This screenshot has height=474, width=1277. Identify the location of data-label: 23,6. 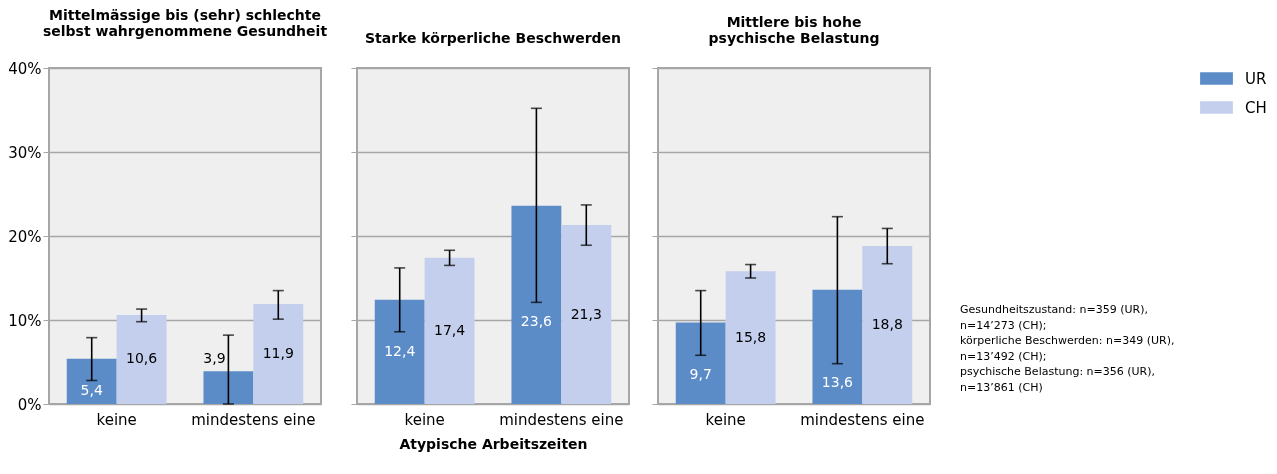
(536, 320).